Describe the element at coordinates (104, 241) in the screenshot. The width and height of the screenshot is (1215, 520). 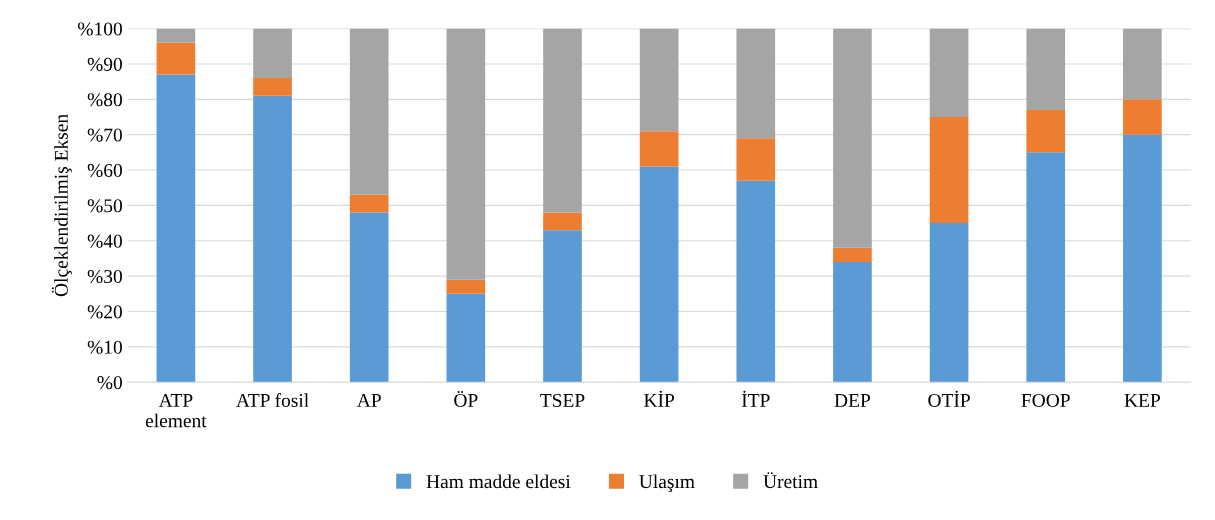
I see `y-tick-label: %40` at that location.